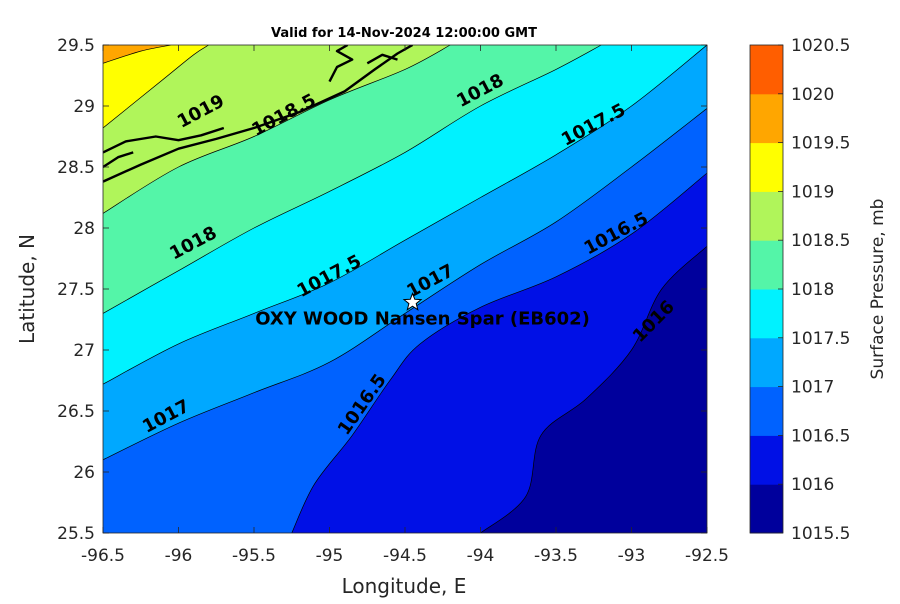  Describe the element at coordinates (84, 107) in the screenshot. I see `y-tick-label: 29` at that location.